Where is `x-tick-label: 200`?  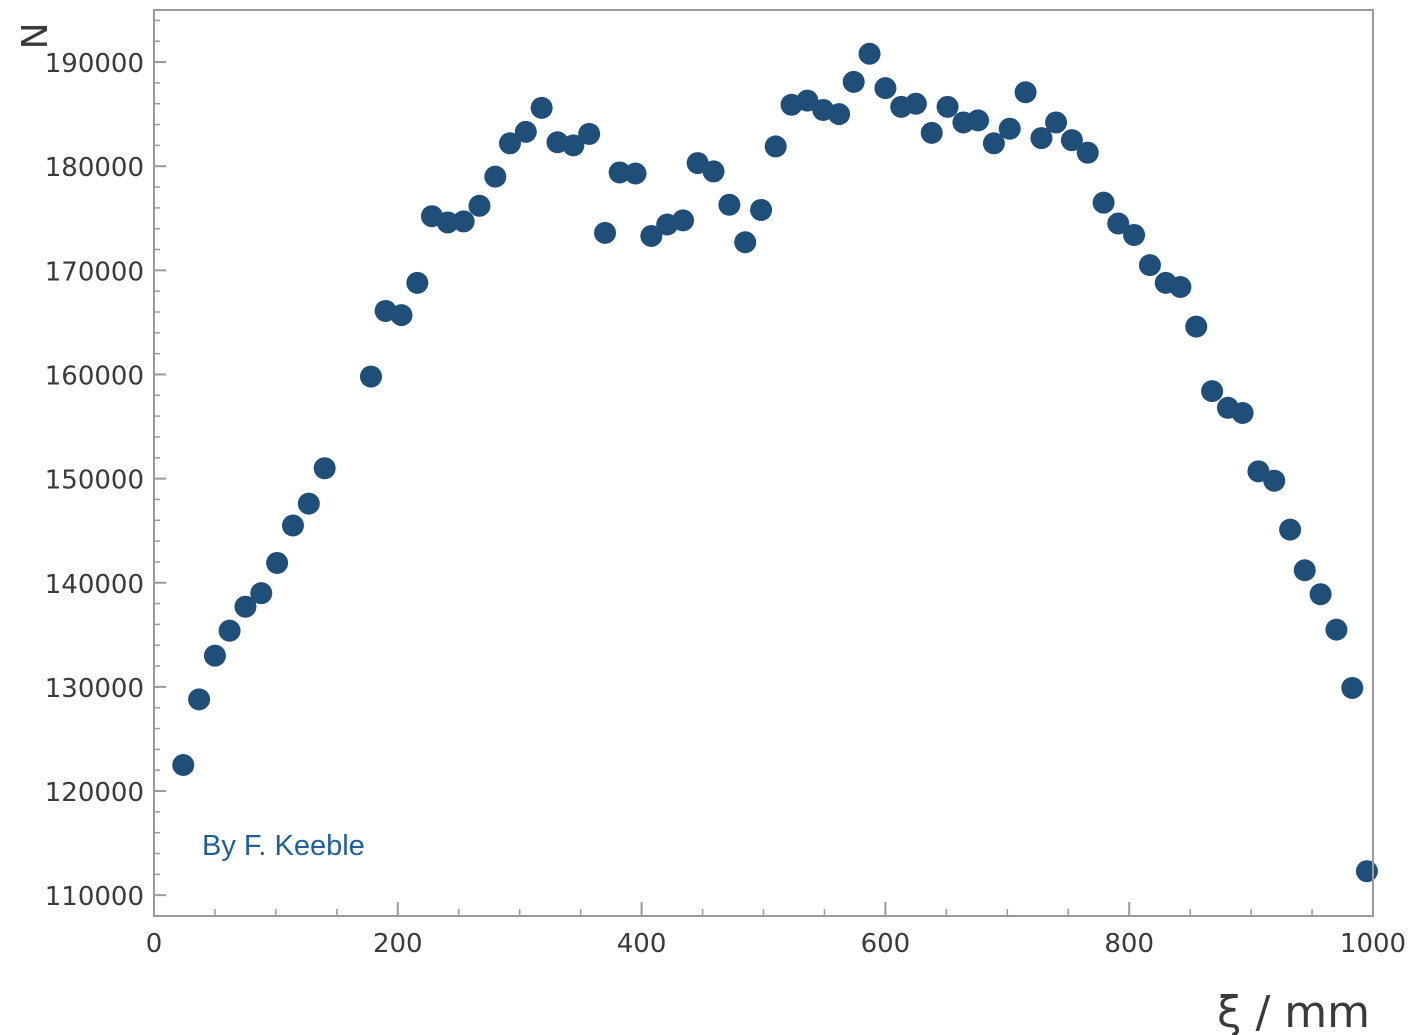
x-tick-label: 200 is located at coordinates (398, 944).